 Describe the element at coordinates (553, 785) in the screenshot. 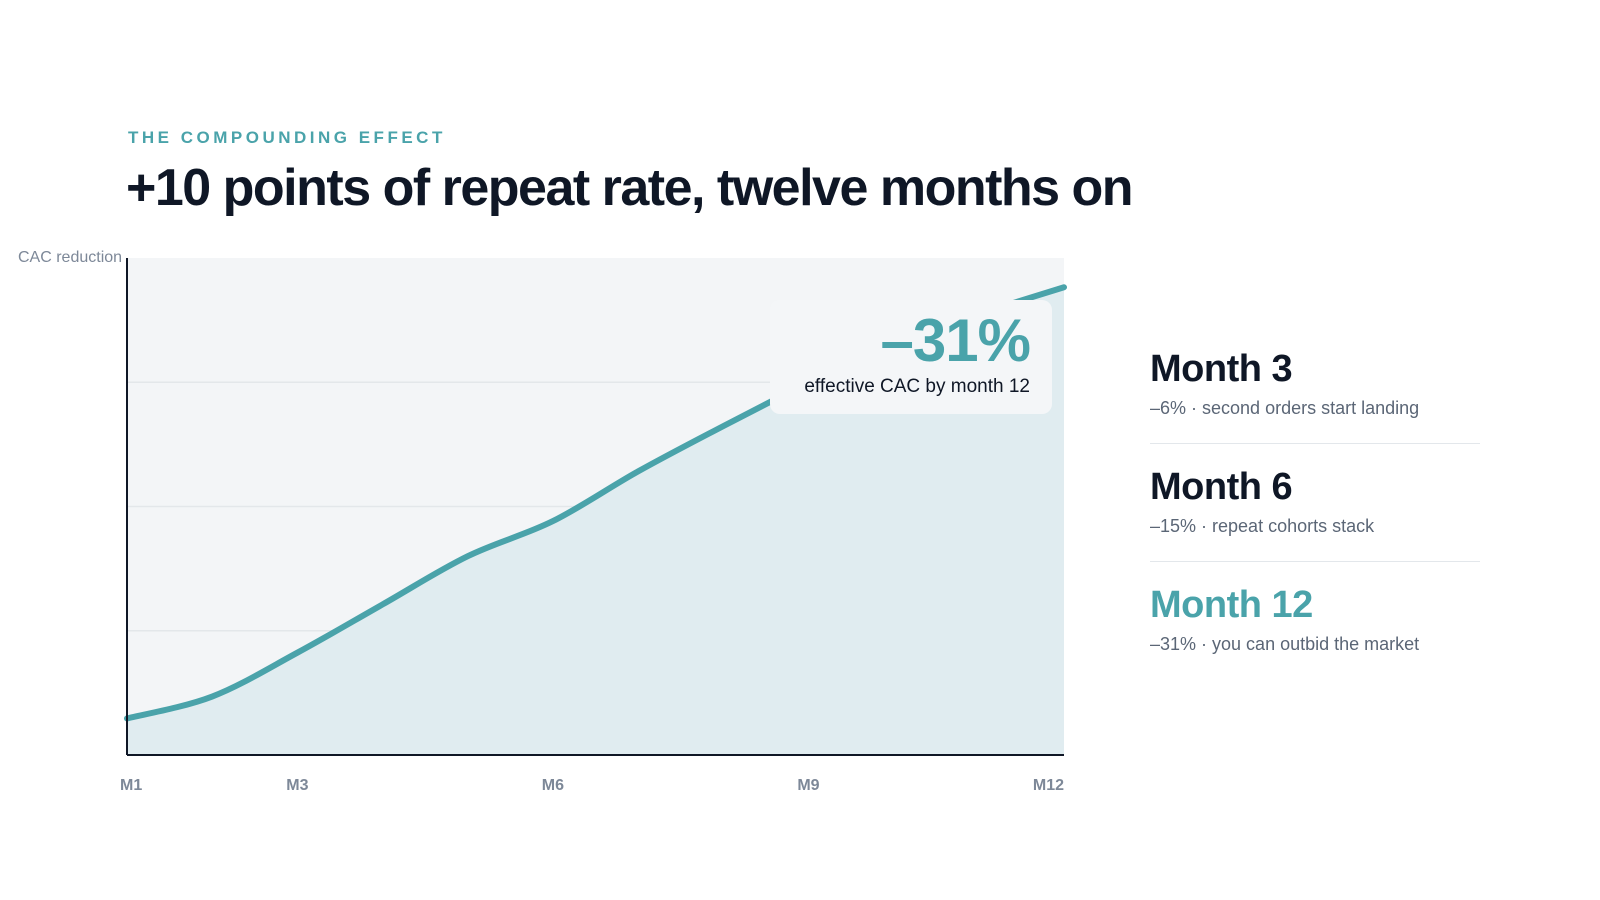

I see `x-tick-label: M6` at that location.